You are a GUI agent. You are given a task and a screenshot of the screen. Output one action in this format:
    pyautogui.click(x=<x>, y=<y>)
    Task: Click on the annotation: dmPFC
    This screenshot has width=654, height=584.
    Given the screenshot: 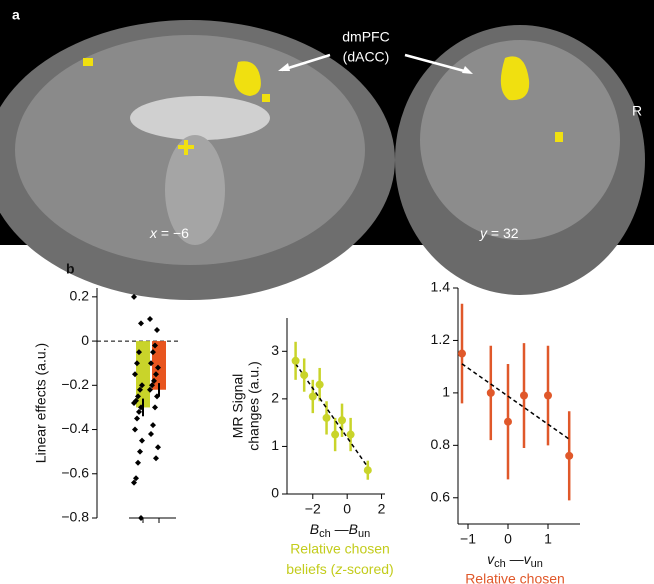 What is the action you would take?
    pyautogui.click(x=365, y=37)
    